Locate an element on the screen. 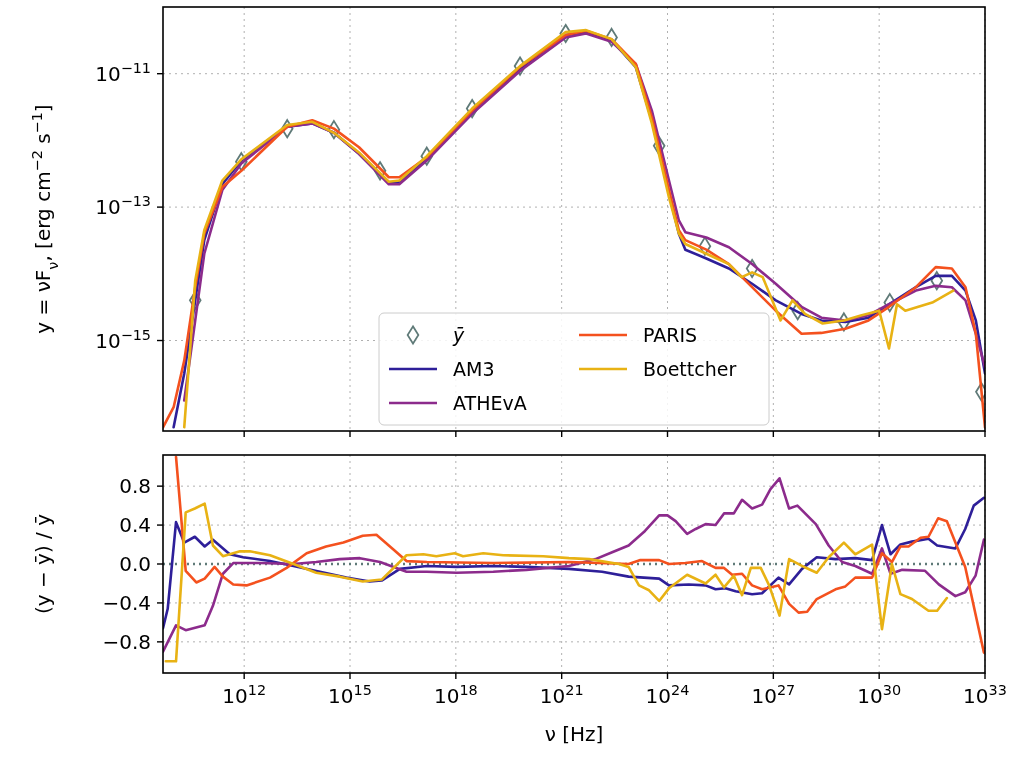 This screenshot has width=1017, height=760. legend-label: ȳ is located at coordinates (458, 335).